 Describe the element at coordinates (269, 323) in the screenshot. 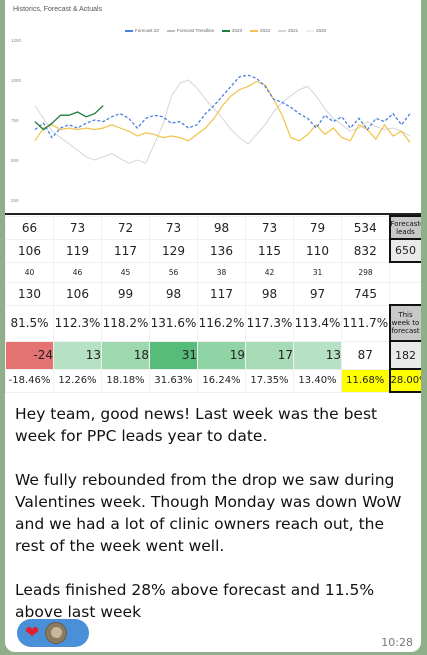

I see `table-cell: 117.3%` at that location.